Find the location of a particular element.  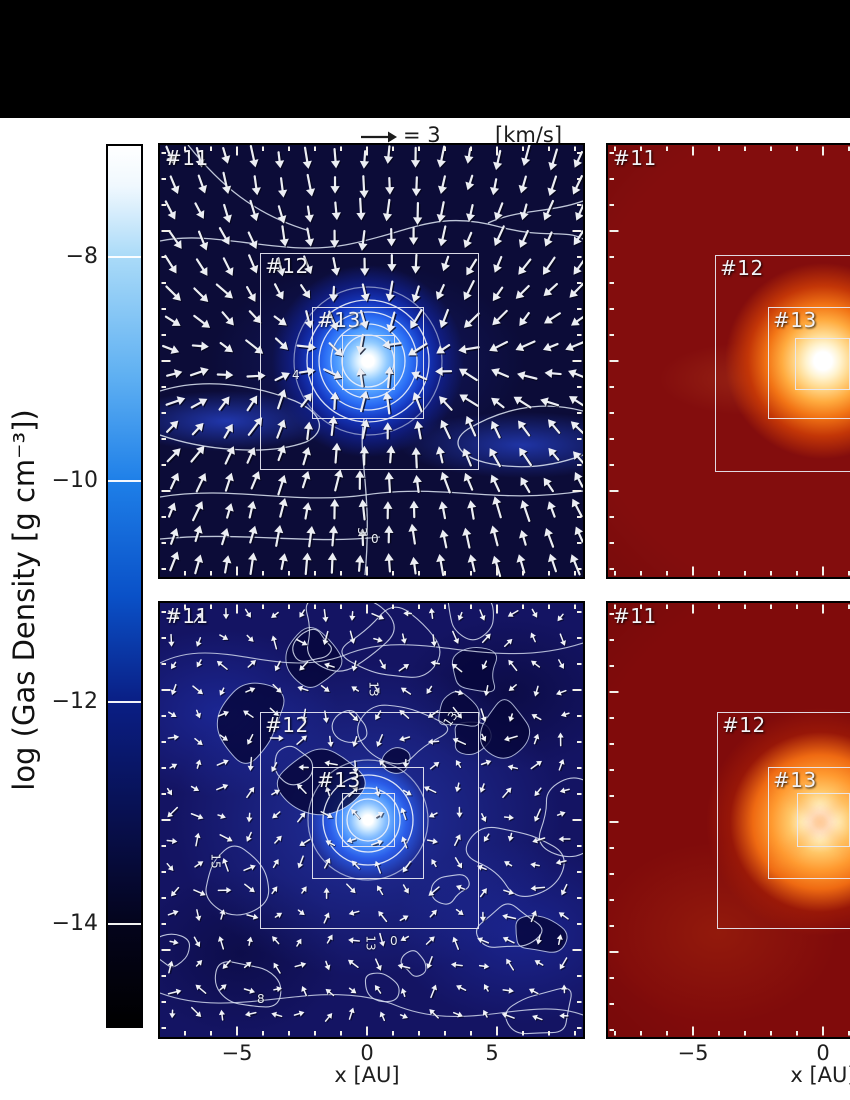

panel-hot-smooth: #12 #13 #11 is located at coordinates (728, 361).